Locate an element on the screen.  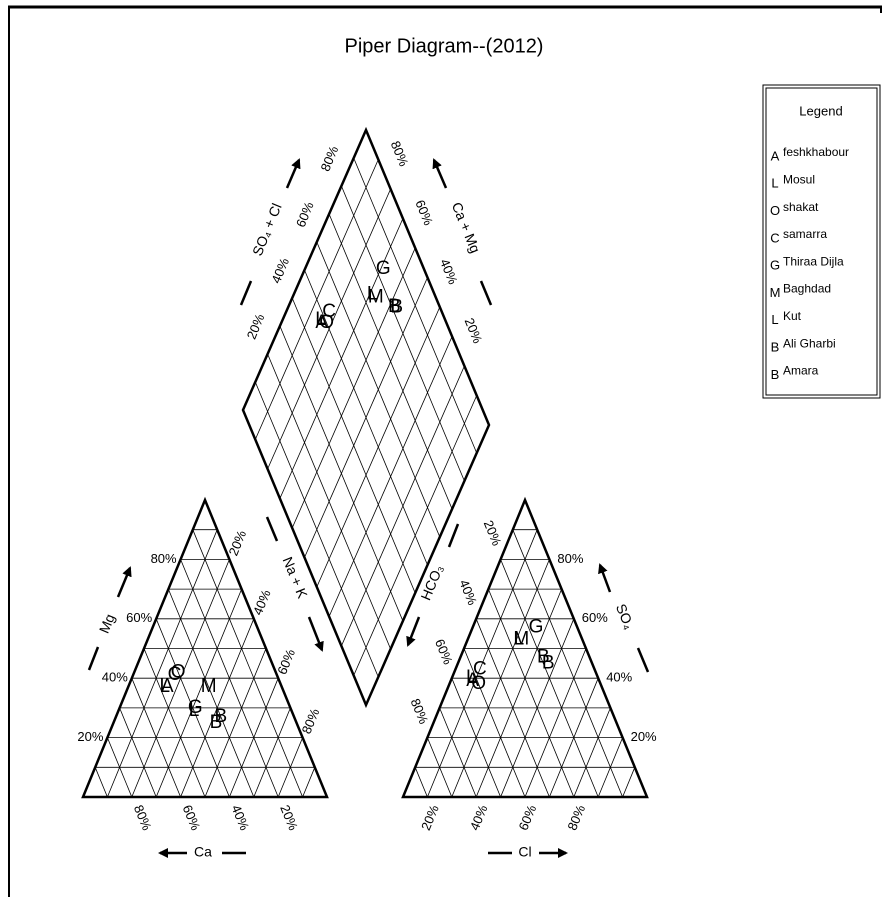
legend-label: Mosul is located at coordinates (799, 179).